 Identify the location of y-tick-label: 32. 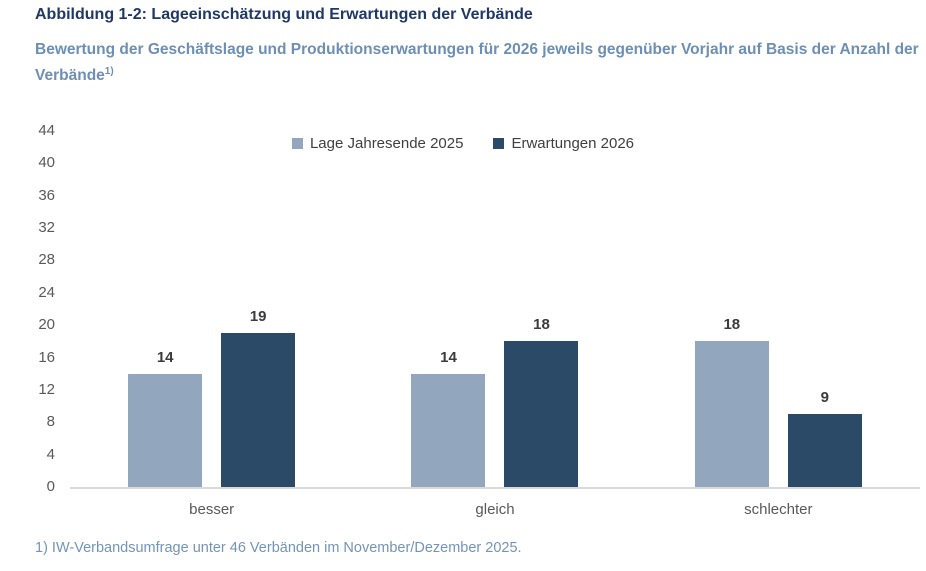
(46, 228).